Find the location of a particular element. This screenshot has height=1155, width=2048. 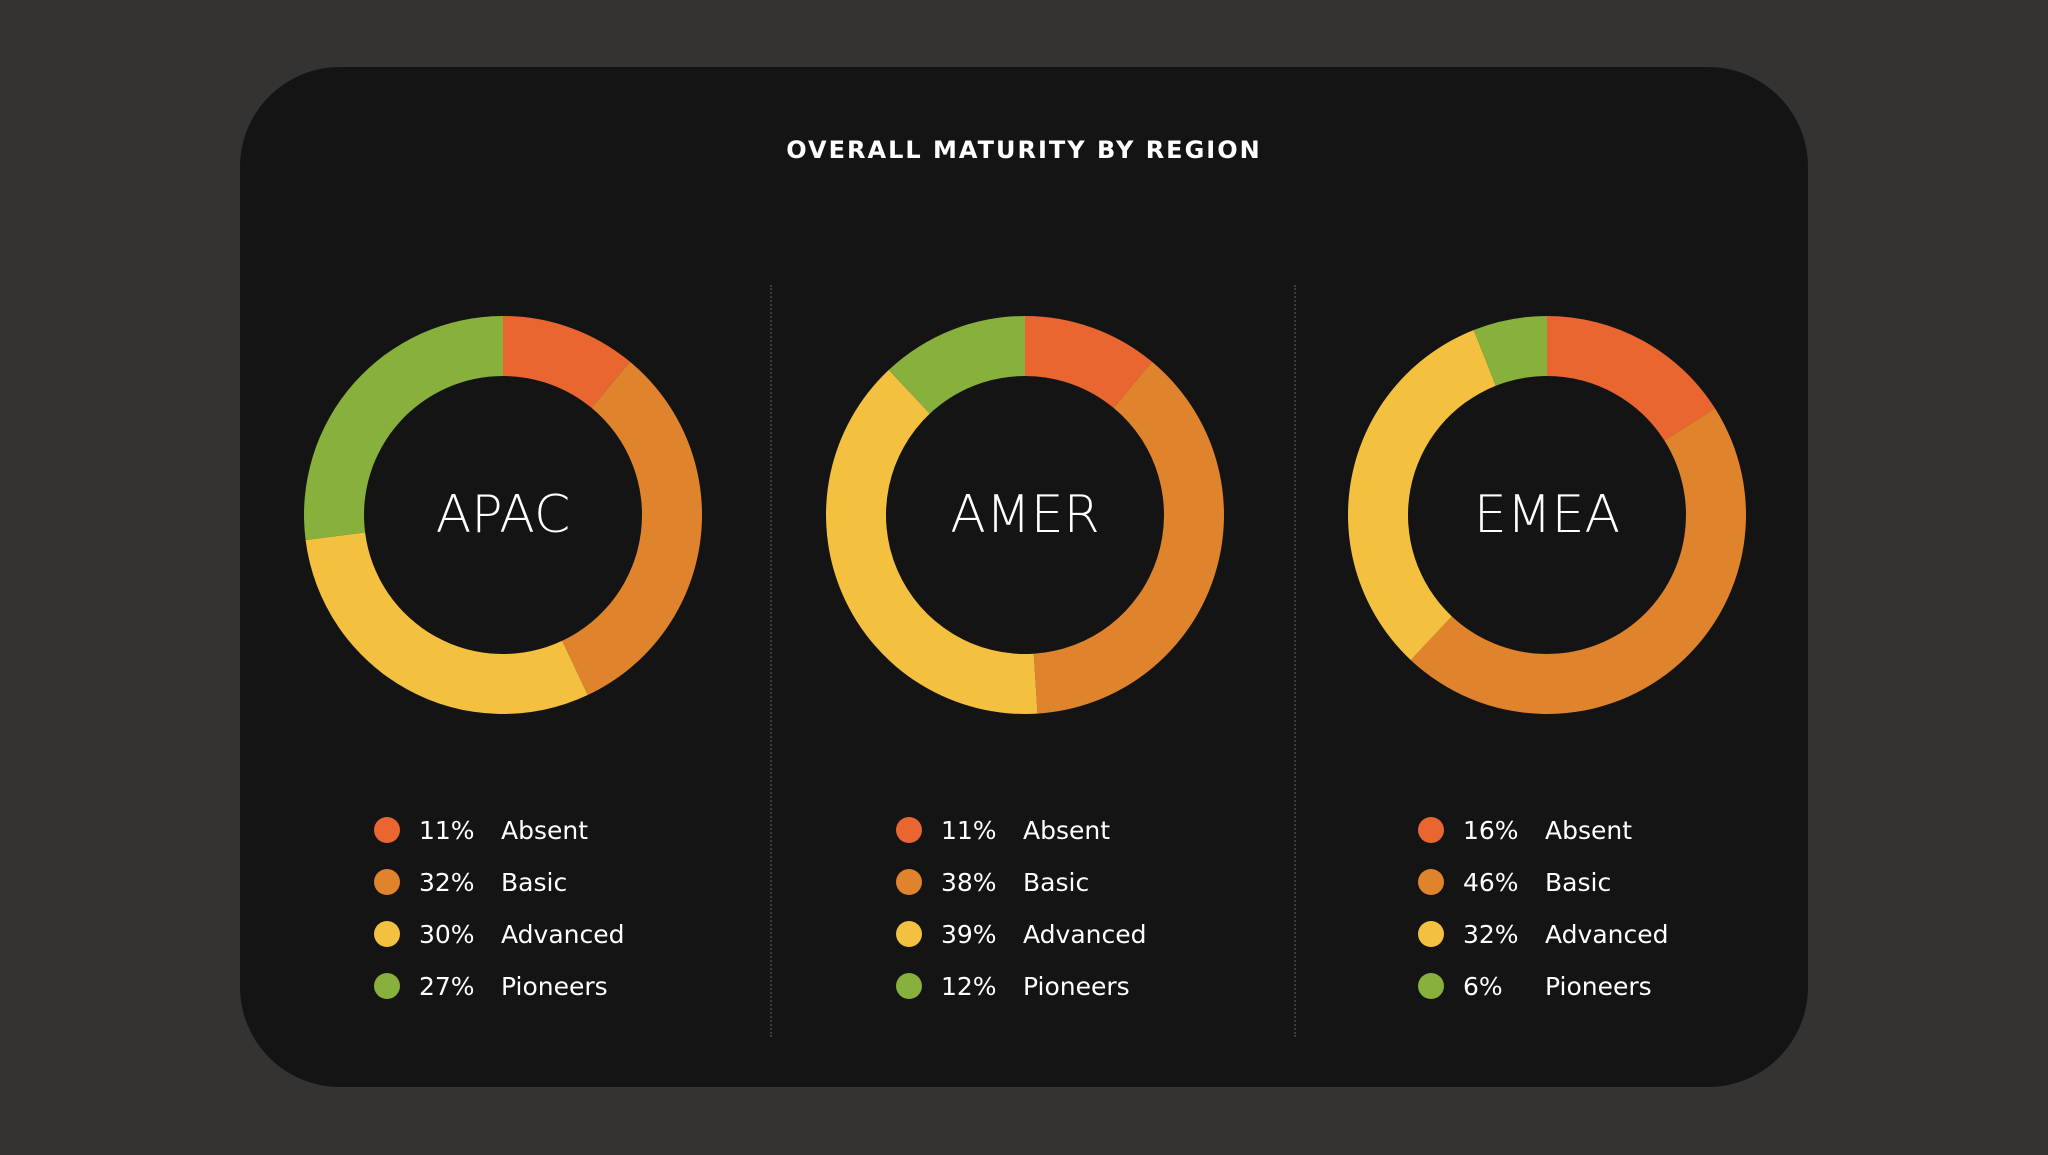

legend-value: 46% is located at coordinates (1491, 882).